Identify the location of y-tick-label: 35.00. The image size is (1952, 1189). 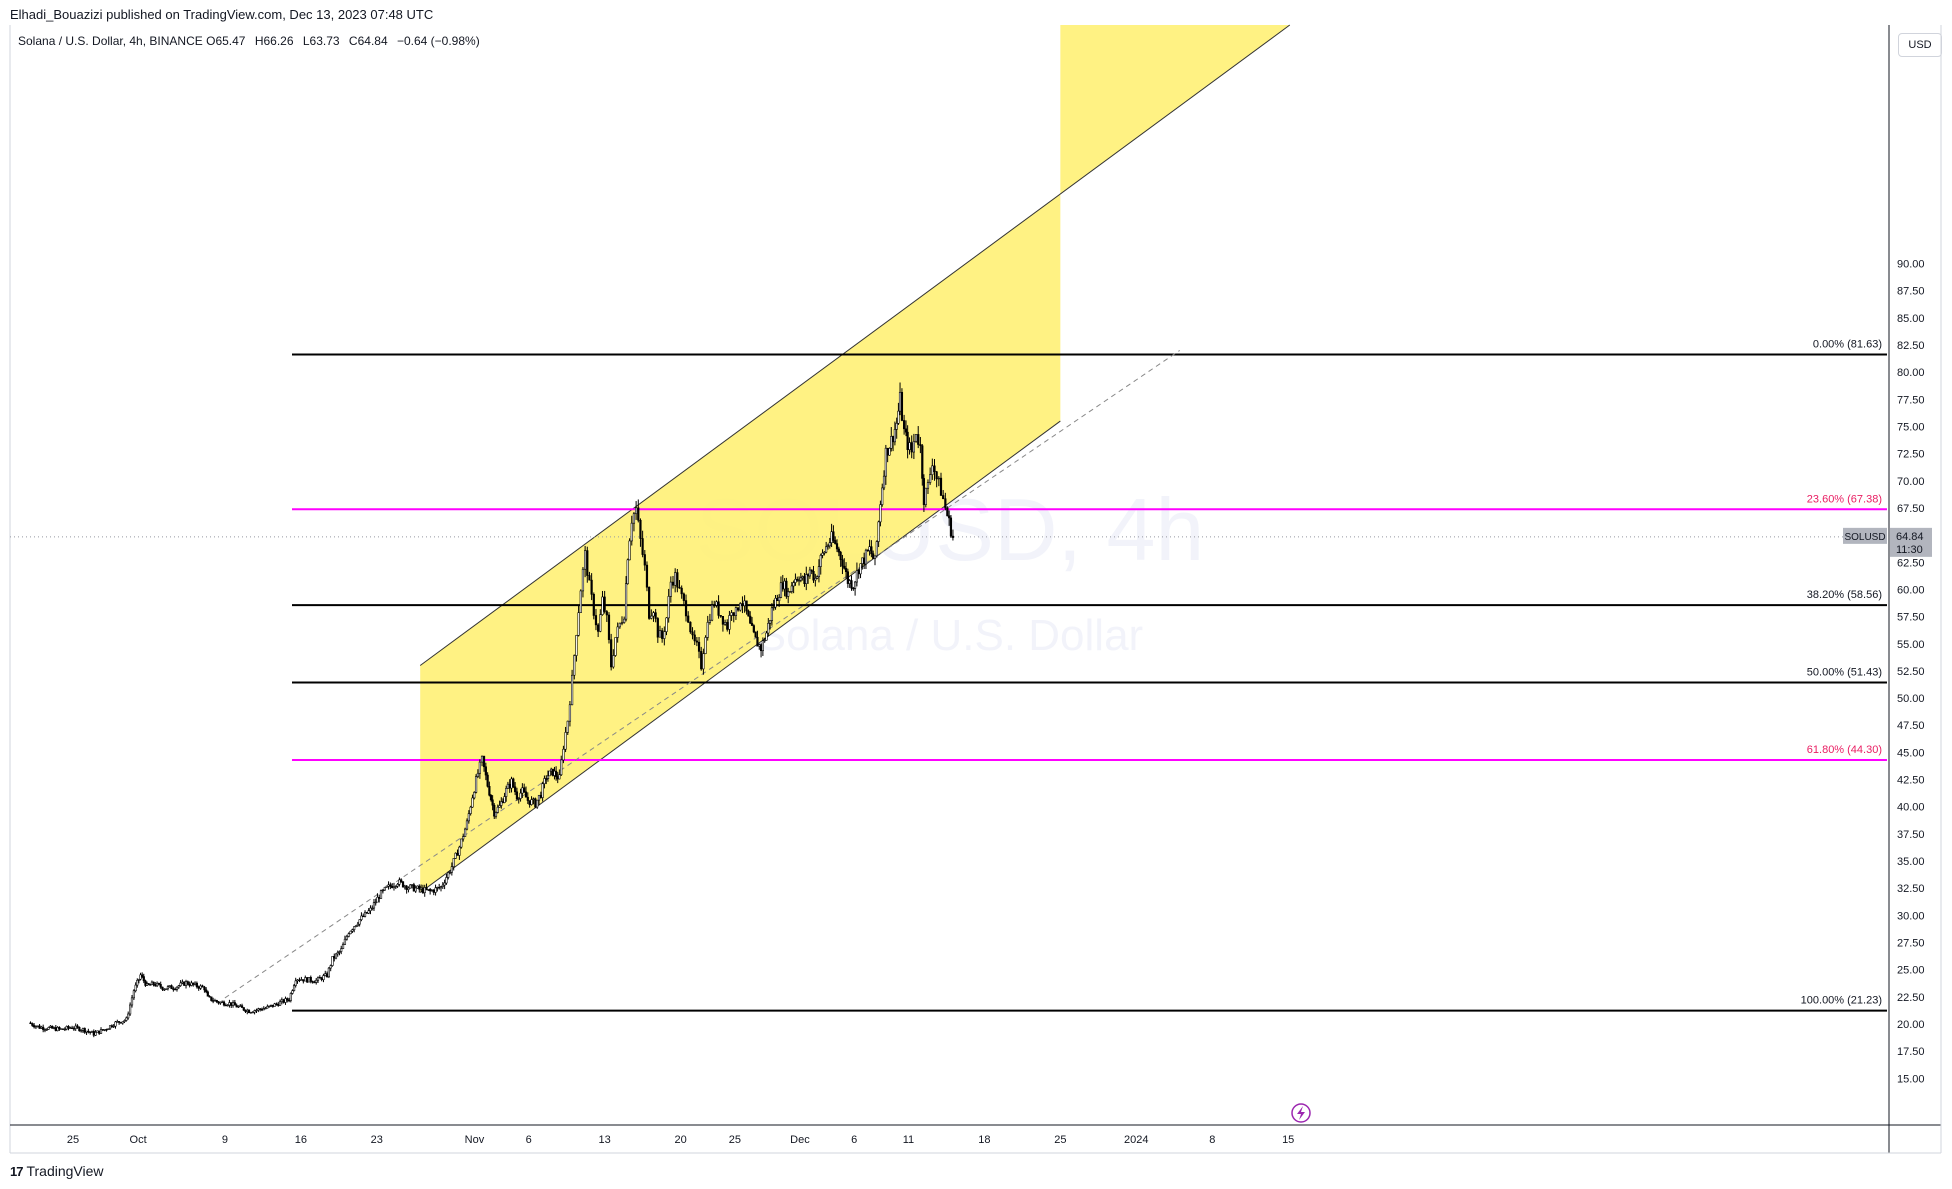
(1911, 862).